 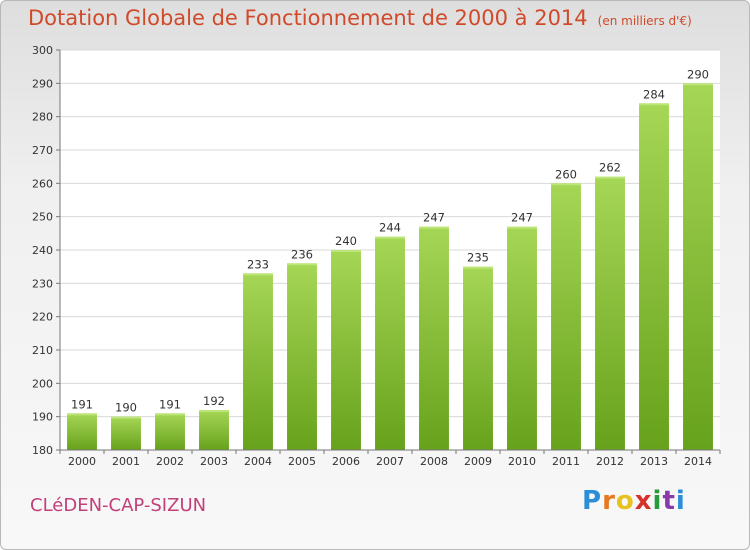 I want to click on y-tick-label: 240, so click(x=42, y=250).